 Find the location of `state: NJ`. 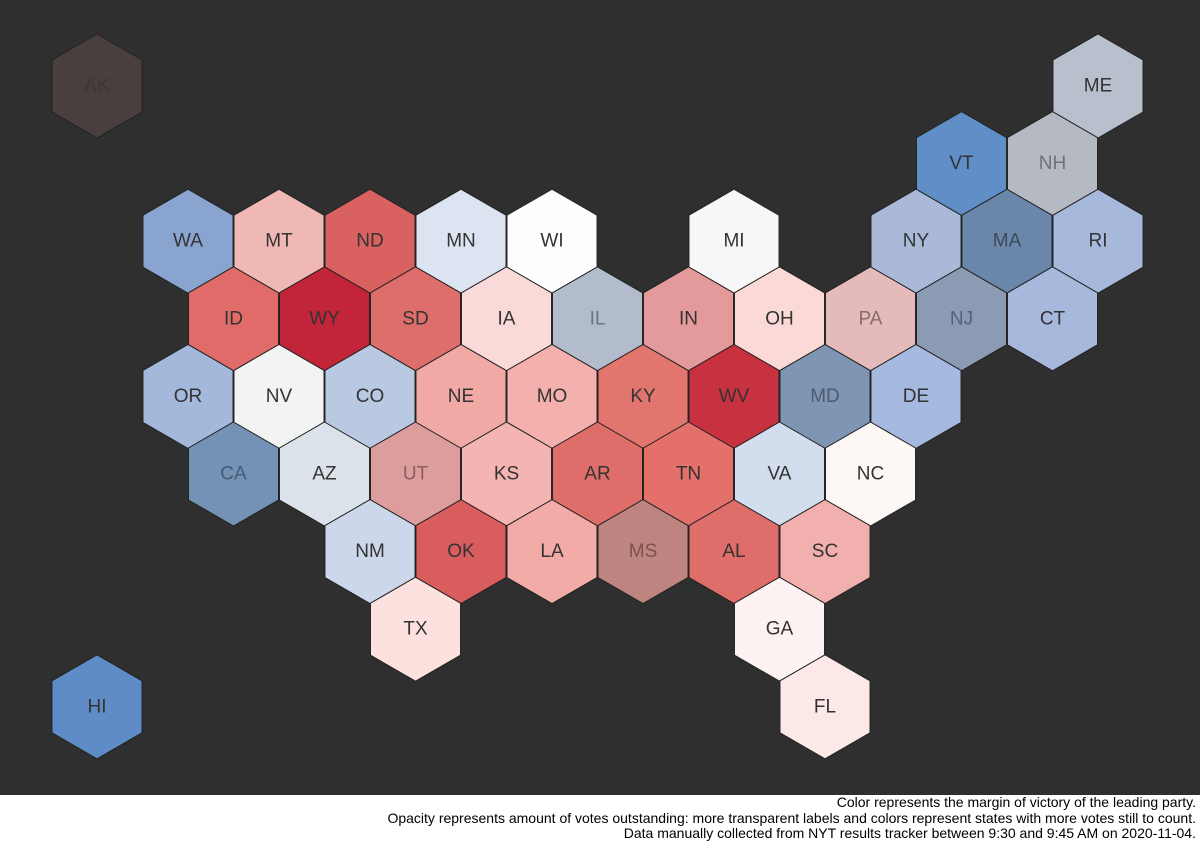

state: NJ is located at coordinates (961, 319).